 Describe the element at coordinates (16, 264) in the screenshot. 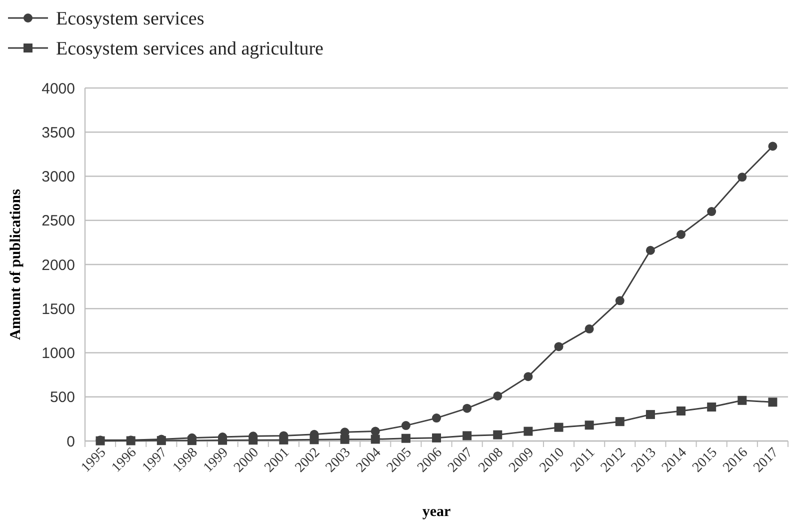

I see `y-axis-title: Amount of publications` at that location.